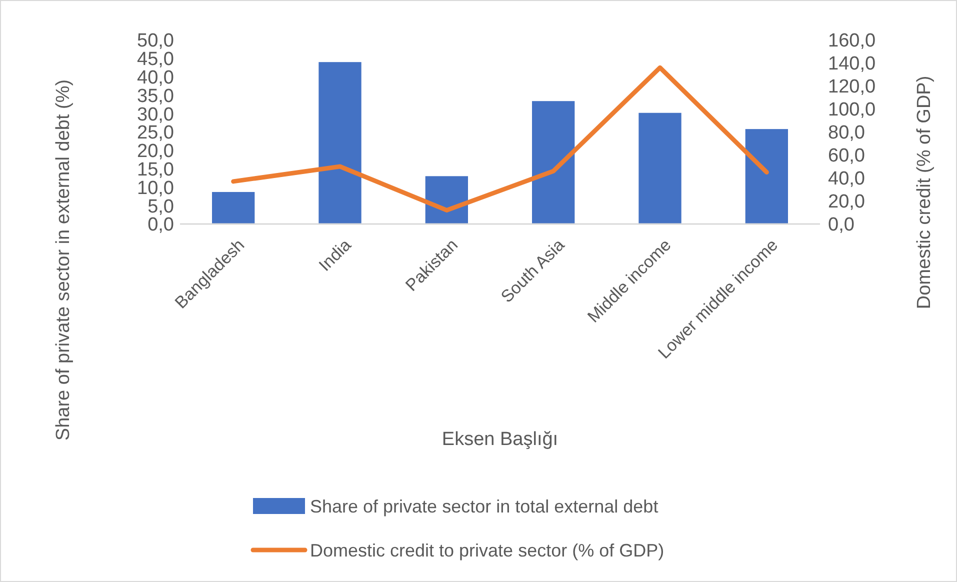 This screenshot has width=957, height=582. What do you see at coordinates (846, 179) in the screenshot?
I see `y2-tick-label: 40,0` at bounding box center [846, 179].